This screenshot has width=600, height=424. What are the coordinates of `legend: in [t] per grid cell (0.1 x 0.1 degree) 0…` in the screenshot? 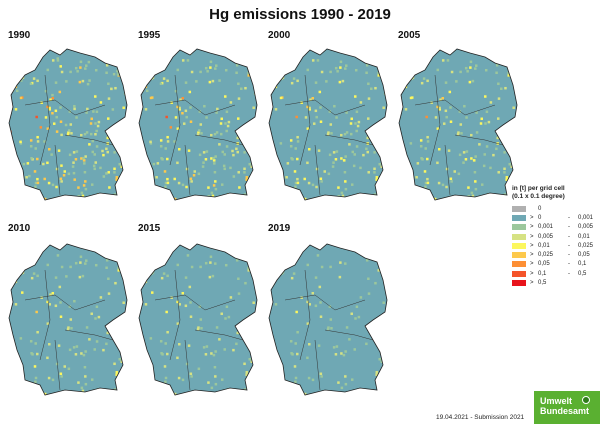 It's located at (552, 236).